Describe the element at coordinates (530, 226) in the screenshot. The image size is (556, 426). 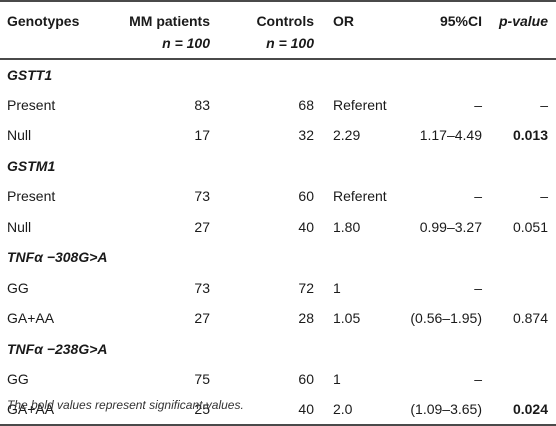
I see `cell-pvalue: 0.051` at that location.